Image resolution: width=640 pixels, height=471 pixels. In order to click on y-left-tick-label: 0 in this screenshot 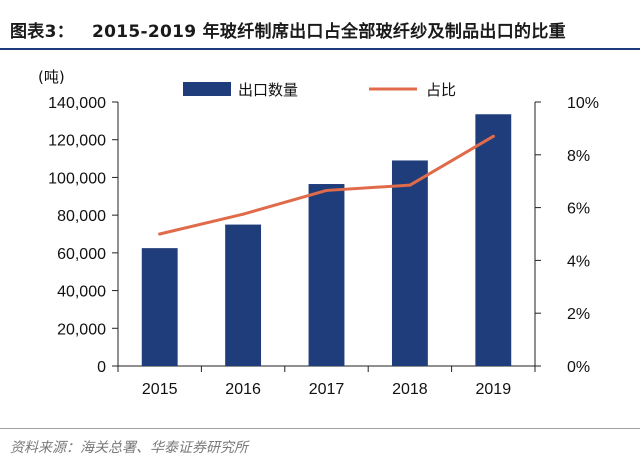, I will do `click(101, 367)`.